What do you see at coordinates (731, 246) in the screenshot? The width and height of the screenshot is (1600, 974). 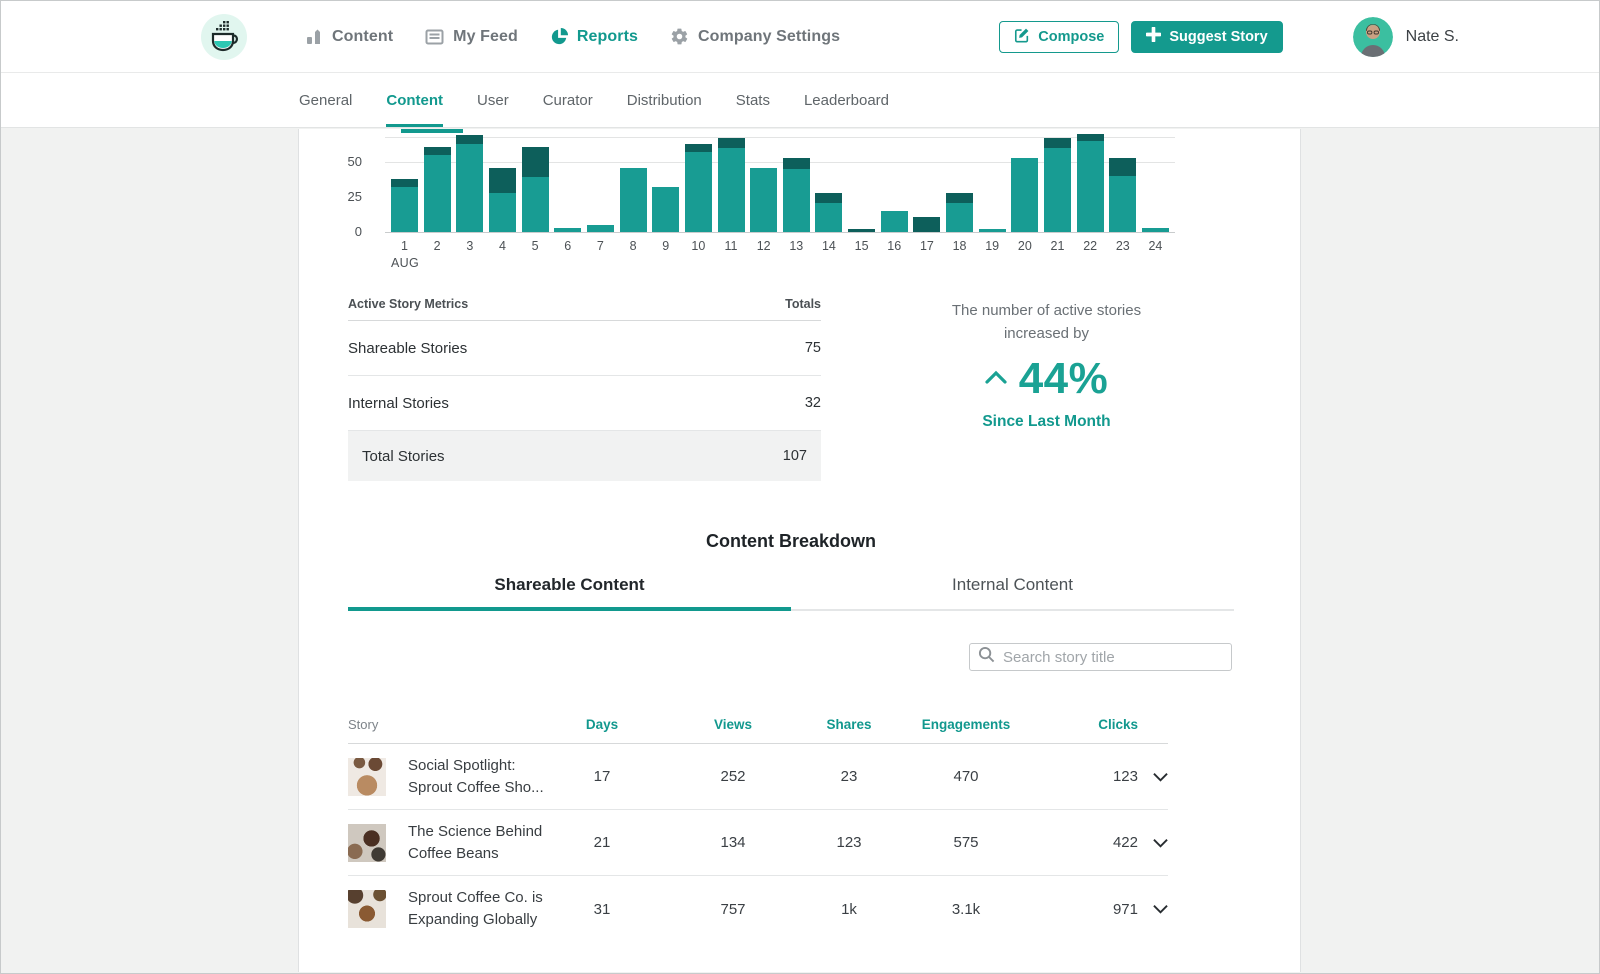 I see `x-tick: 11` at bounding box center [731, 246].